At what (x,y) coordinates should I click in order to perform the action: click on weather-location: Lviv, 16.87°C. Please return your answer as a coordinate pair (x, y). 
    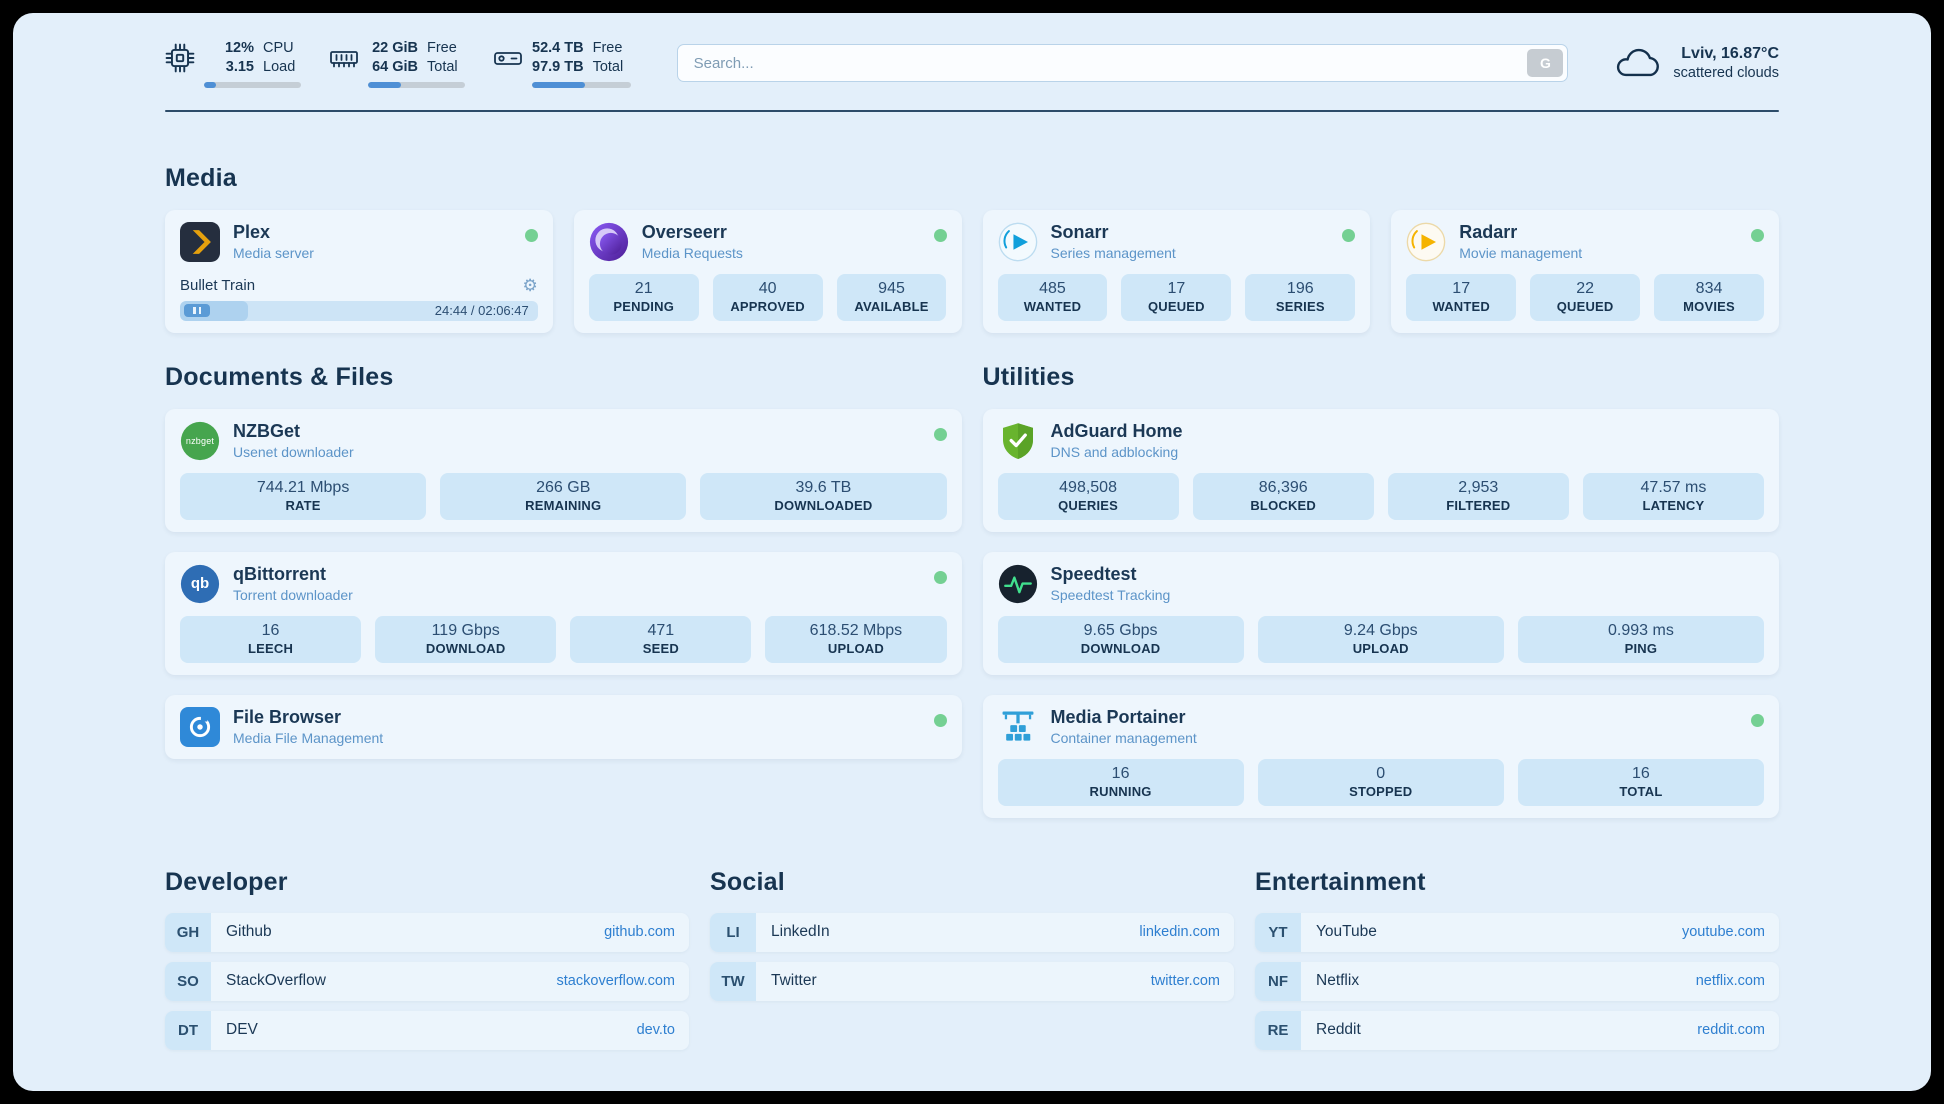
    Looking at the image, I should click on (1730, 54).